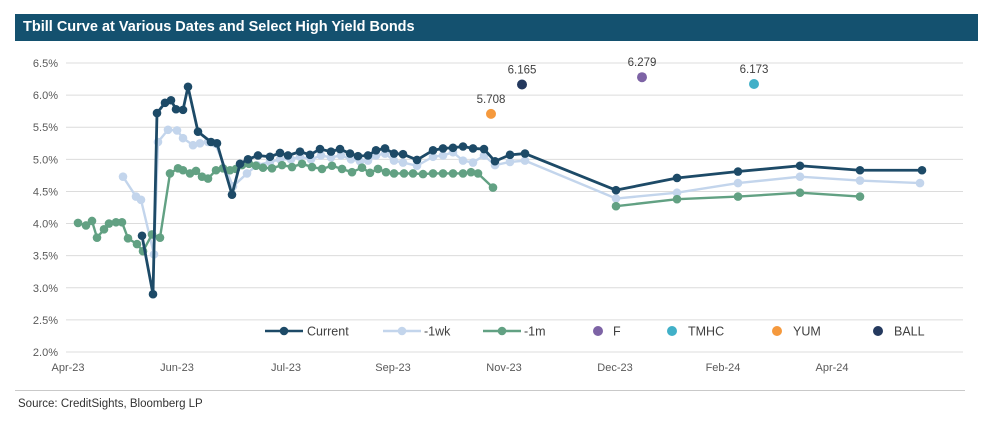 This screenshot has width=997, height=423. What do you see at coordinates (642, 63) in the screenshot?
I see `bond-f-data-label: 6.279` at bounding box center [642, 63].